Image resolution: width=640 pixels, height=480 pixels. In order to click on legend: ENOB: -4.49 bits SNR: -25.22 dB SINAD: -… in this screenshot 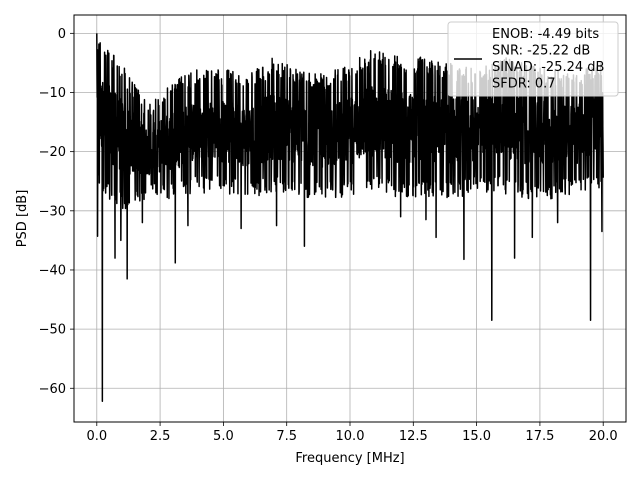, I will do `click(533, 59)`.